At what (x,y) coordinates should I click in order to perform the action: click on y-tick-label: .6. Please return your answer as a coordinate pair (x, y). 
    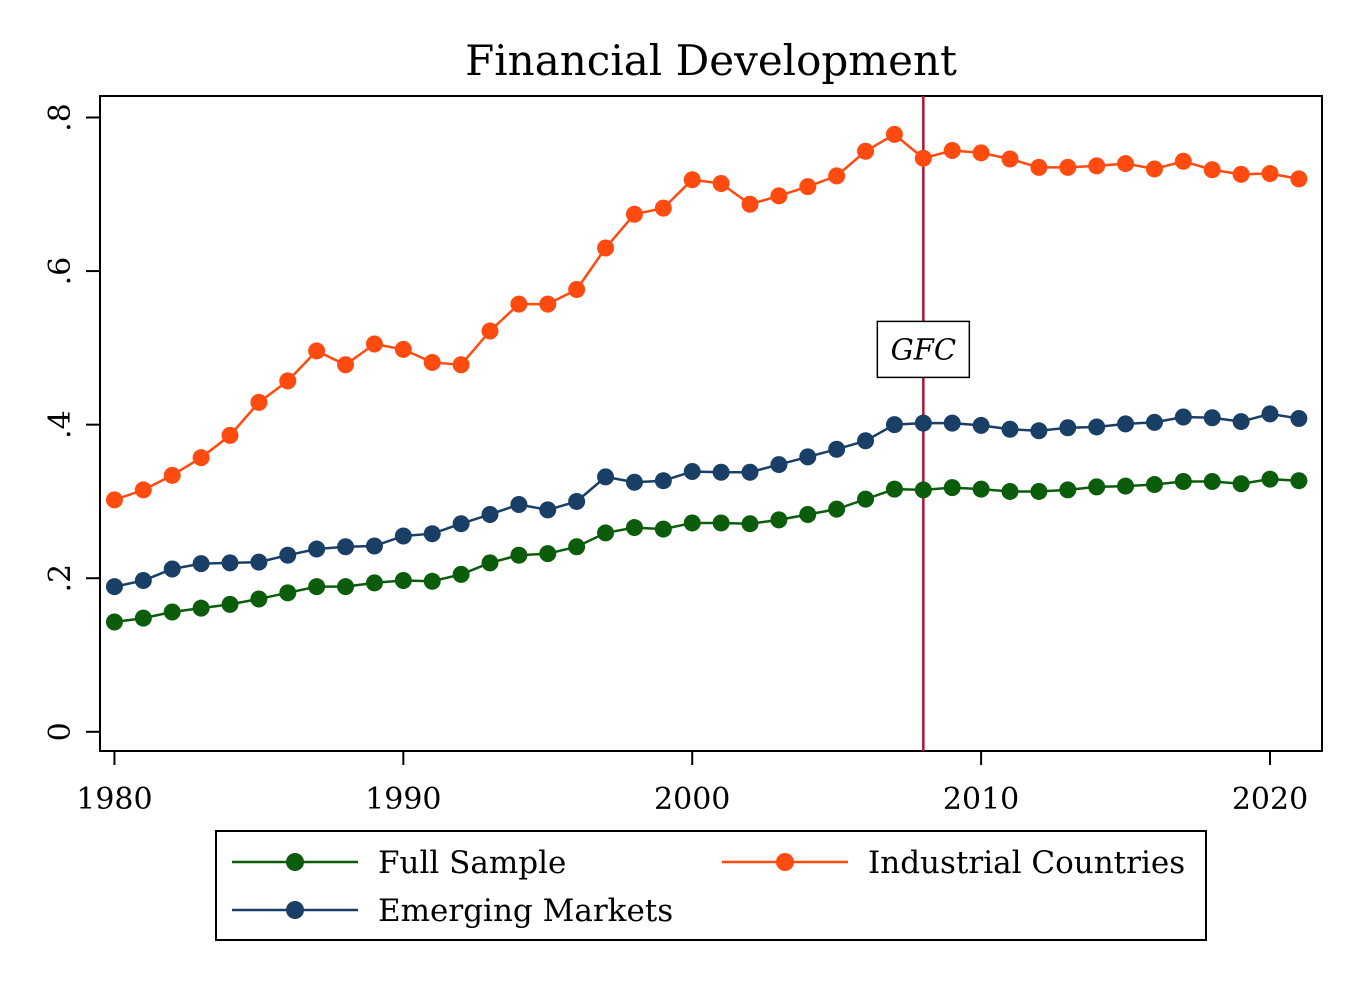
    Looking at the image, I should click on (60, 271).